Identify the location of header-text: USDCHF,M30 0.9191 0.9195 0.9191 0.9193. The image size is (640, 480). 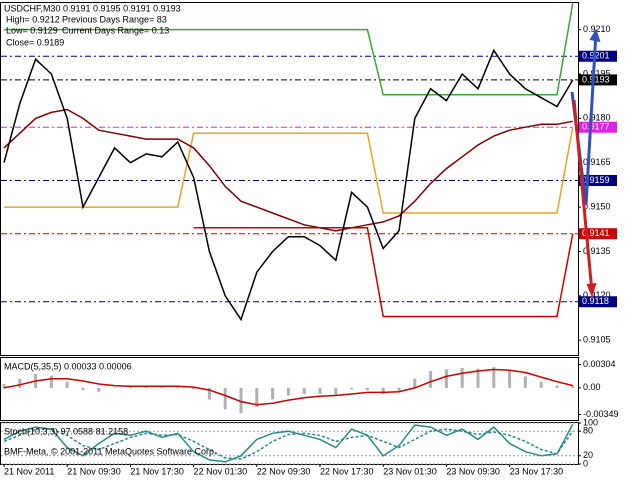
(92, 8).